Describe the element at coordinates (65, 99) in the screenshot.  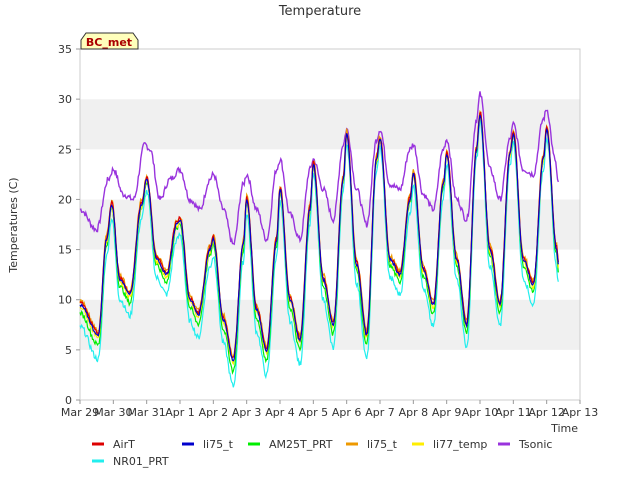
I see `y-tick-label: 30` at that location.